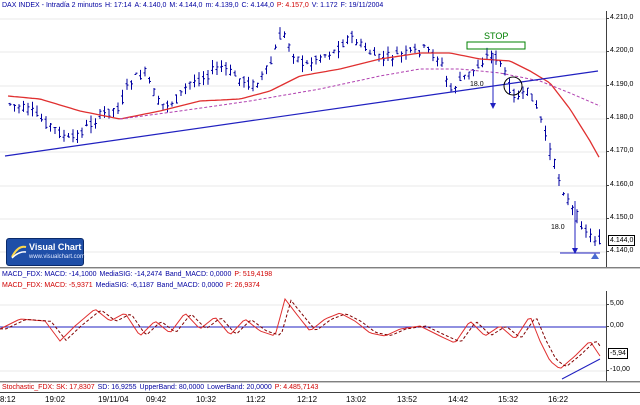 This screenshot has height=405, width=640. I want to click on macd-axis-label: 5,00, so click(615, 303).